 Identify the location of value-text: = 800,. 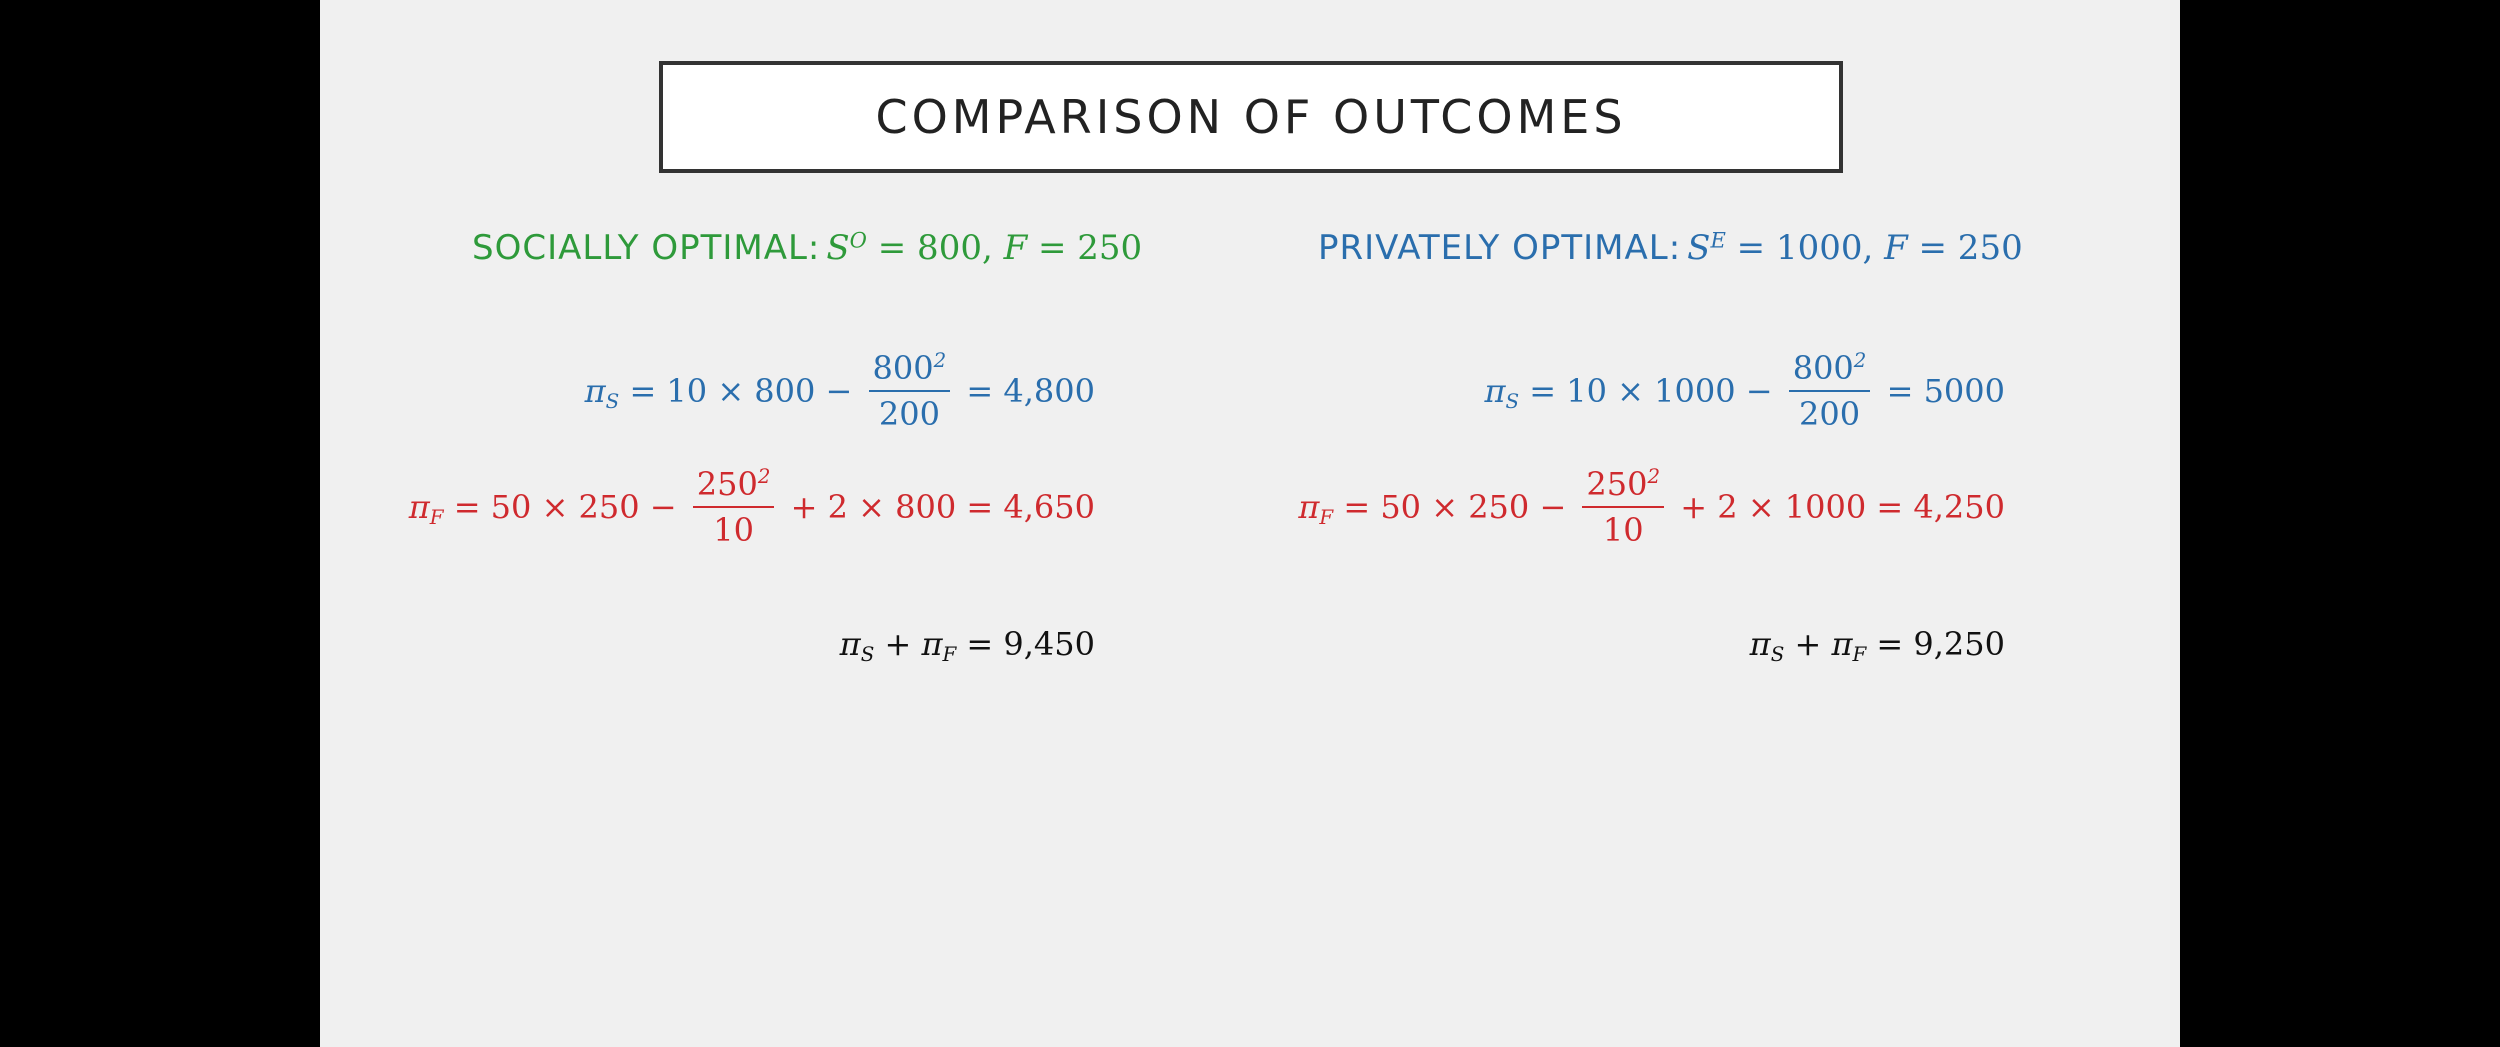
(935, 248).